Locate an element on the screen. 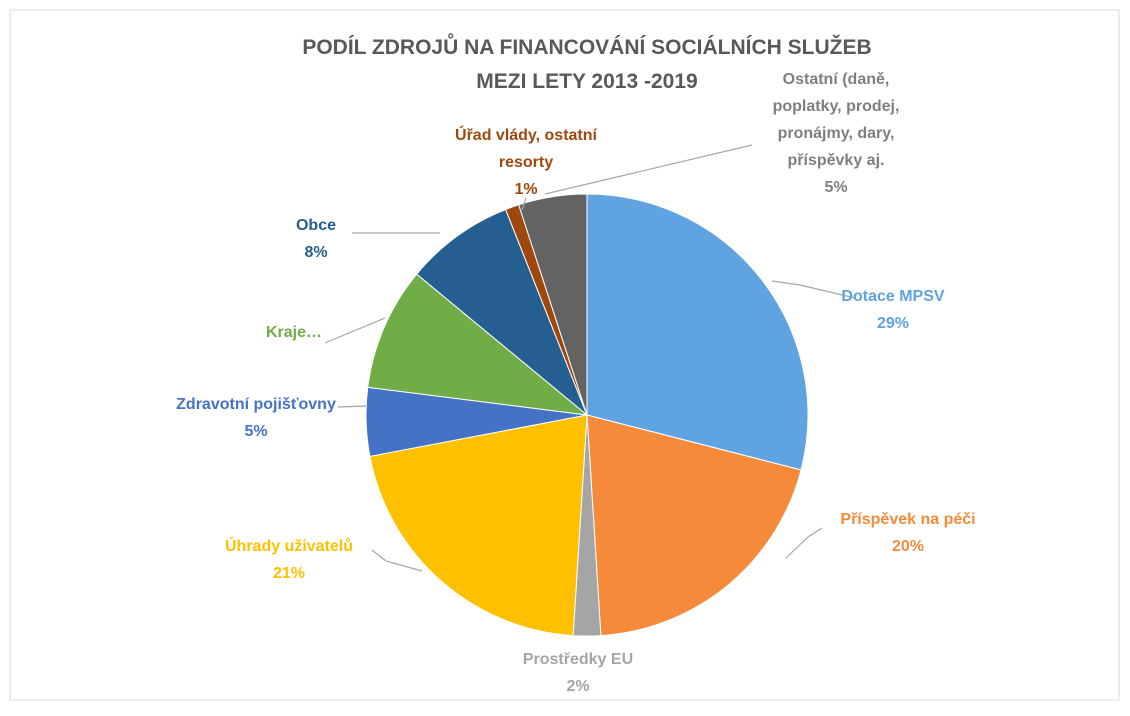  value-label: 29% is located at coordinates (893, 323).